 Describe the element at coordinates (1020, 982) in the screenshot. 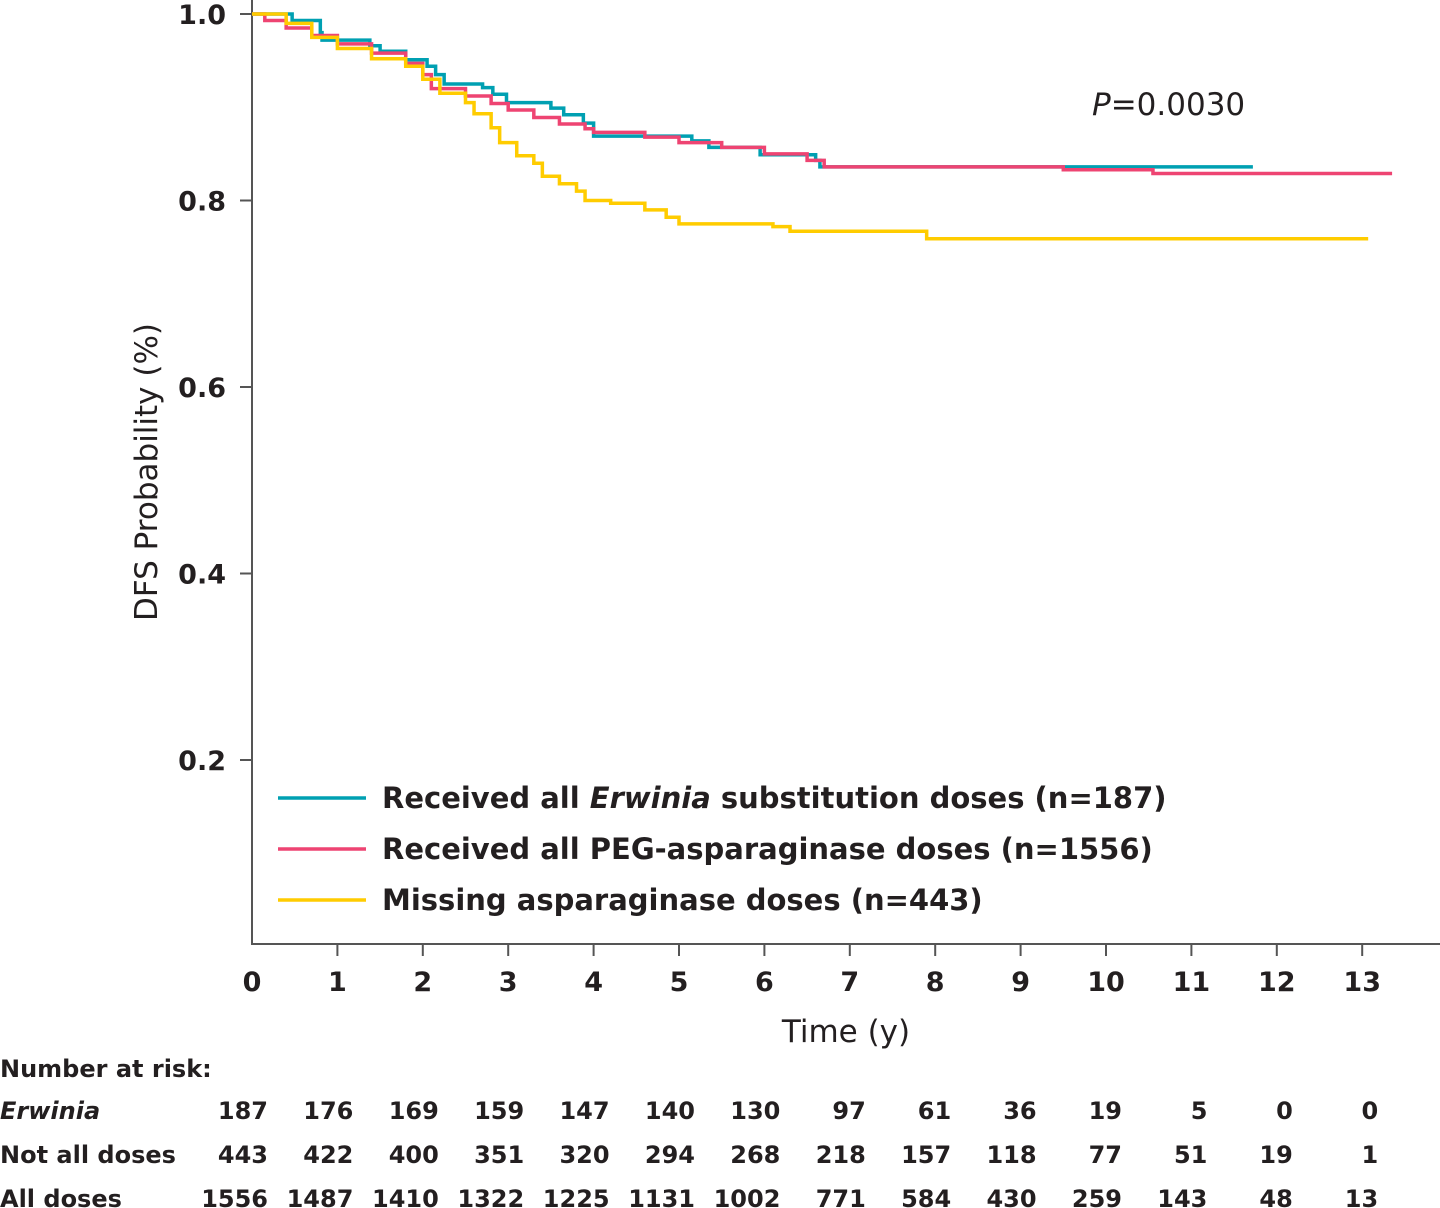

I see `x-tick-label: 9` at that location.